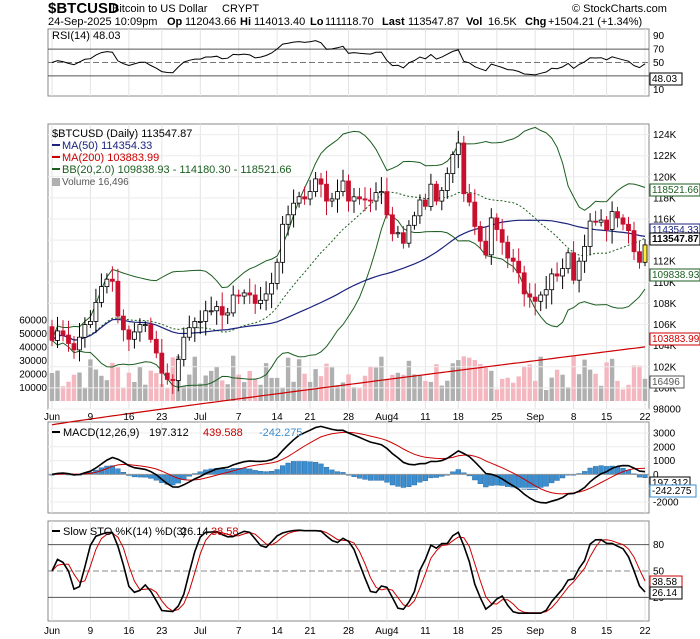 This screenshot has height=639, width=700. Describe the element at coordinates (535, 631) in the screenshot. I see `x-axis-label: Sep` at that location.